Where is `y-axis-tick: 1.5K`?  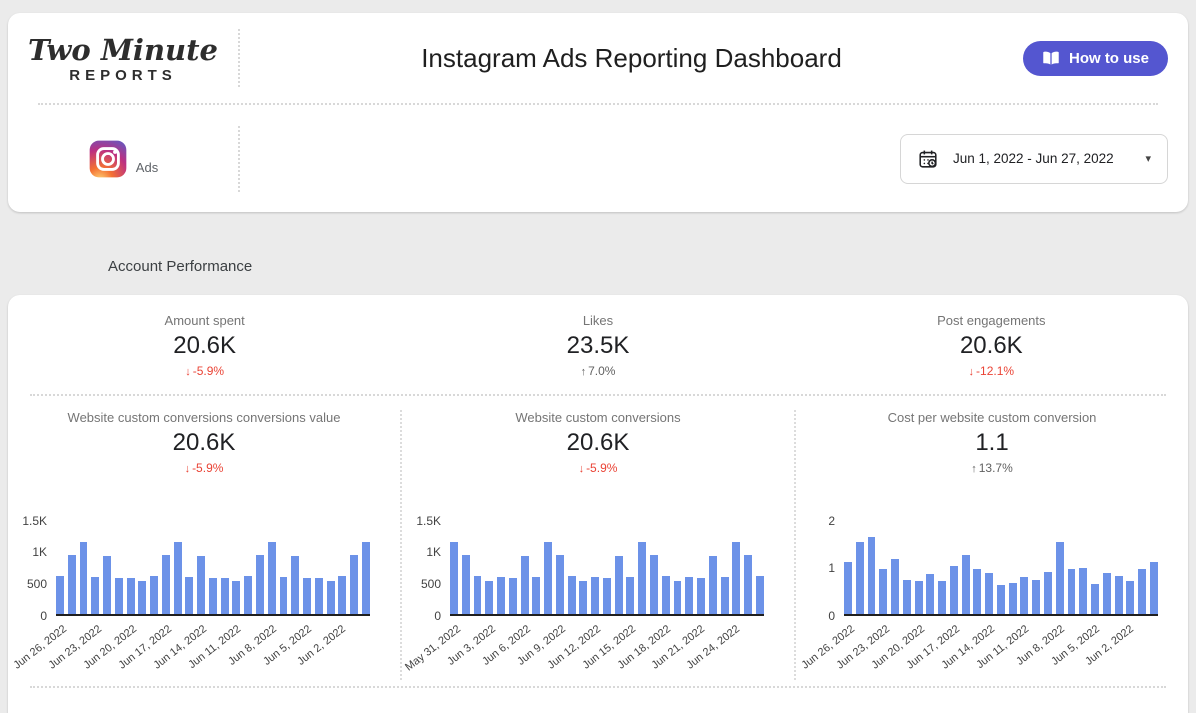
y-axis-tick: 1.5K is located at coordinates (34, 520).